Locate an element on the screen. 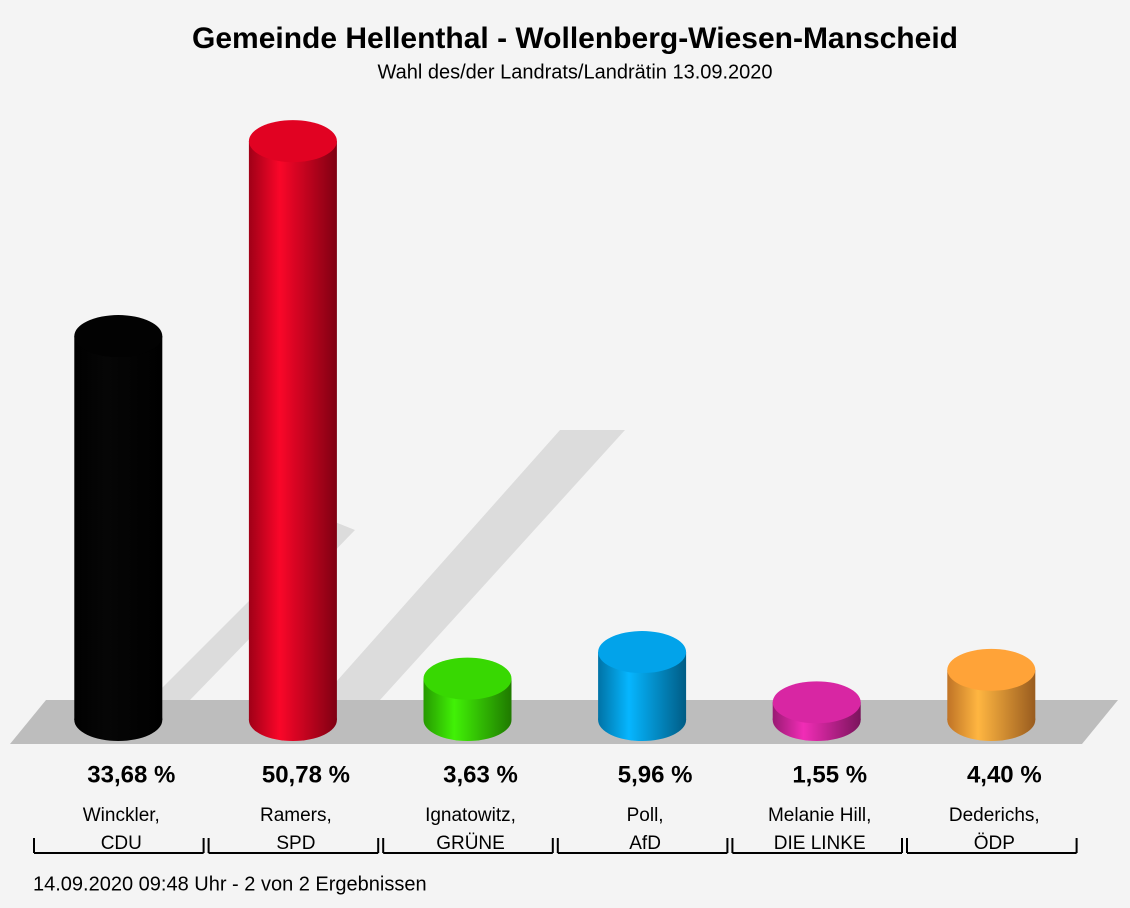  x-tick-label: CDU is located at coordinates (121, 843).